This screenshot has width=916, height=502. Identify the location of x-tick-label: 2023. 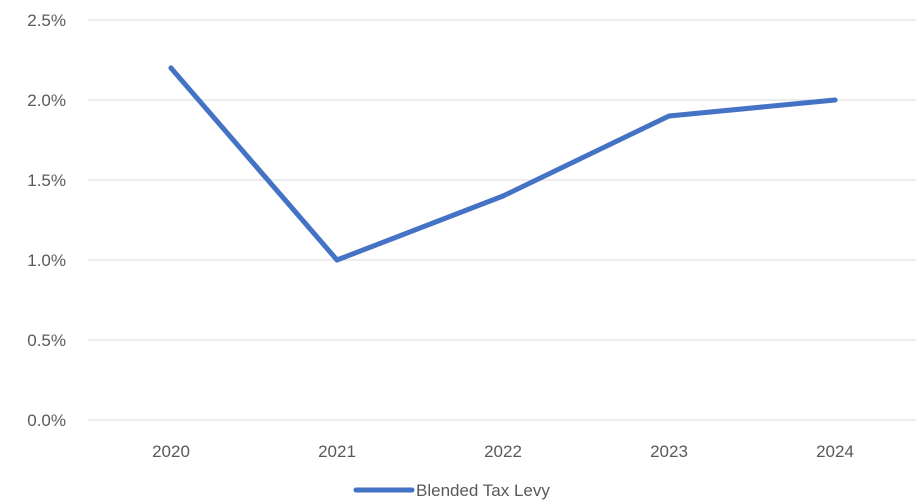
(669, 451).